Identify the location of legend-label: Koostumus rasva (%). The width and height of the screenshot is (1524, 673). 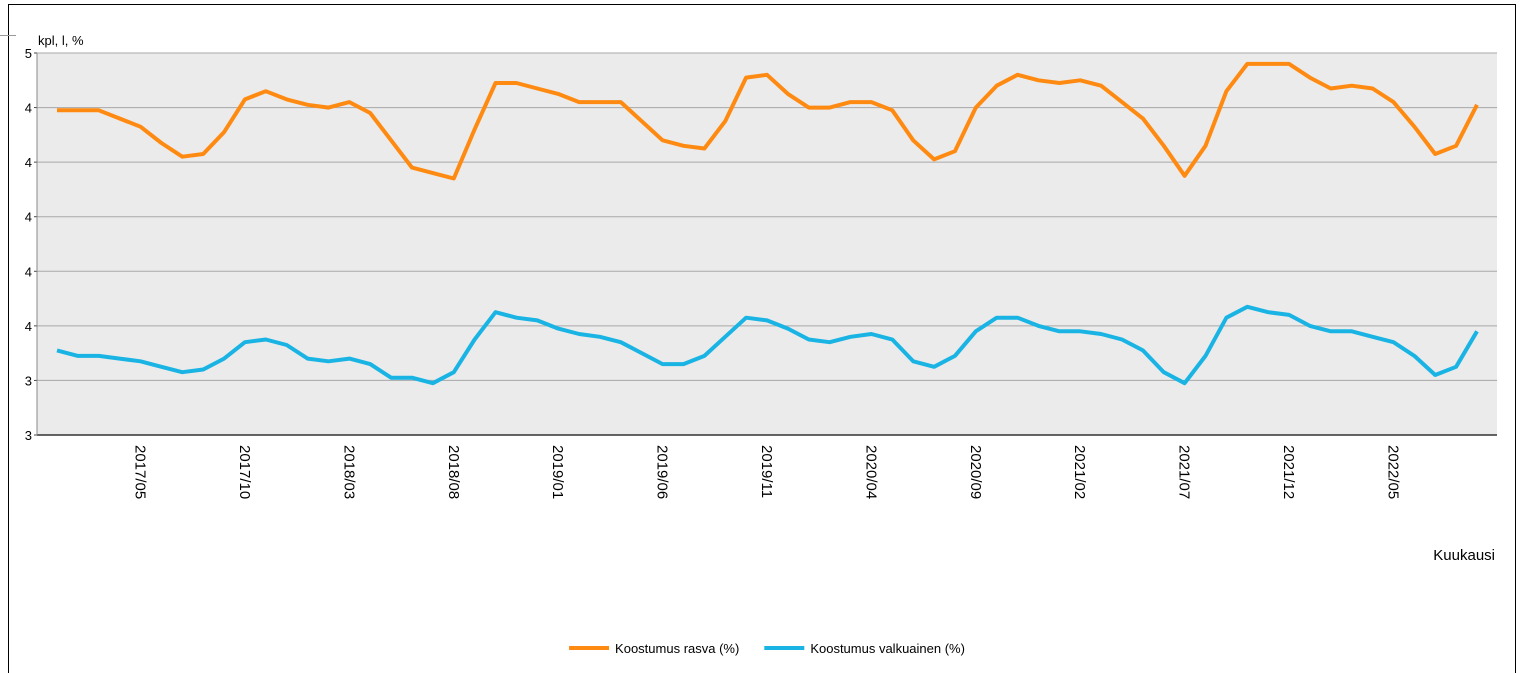
(677, 648).